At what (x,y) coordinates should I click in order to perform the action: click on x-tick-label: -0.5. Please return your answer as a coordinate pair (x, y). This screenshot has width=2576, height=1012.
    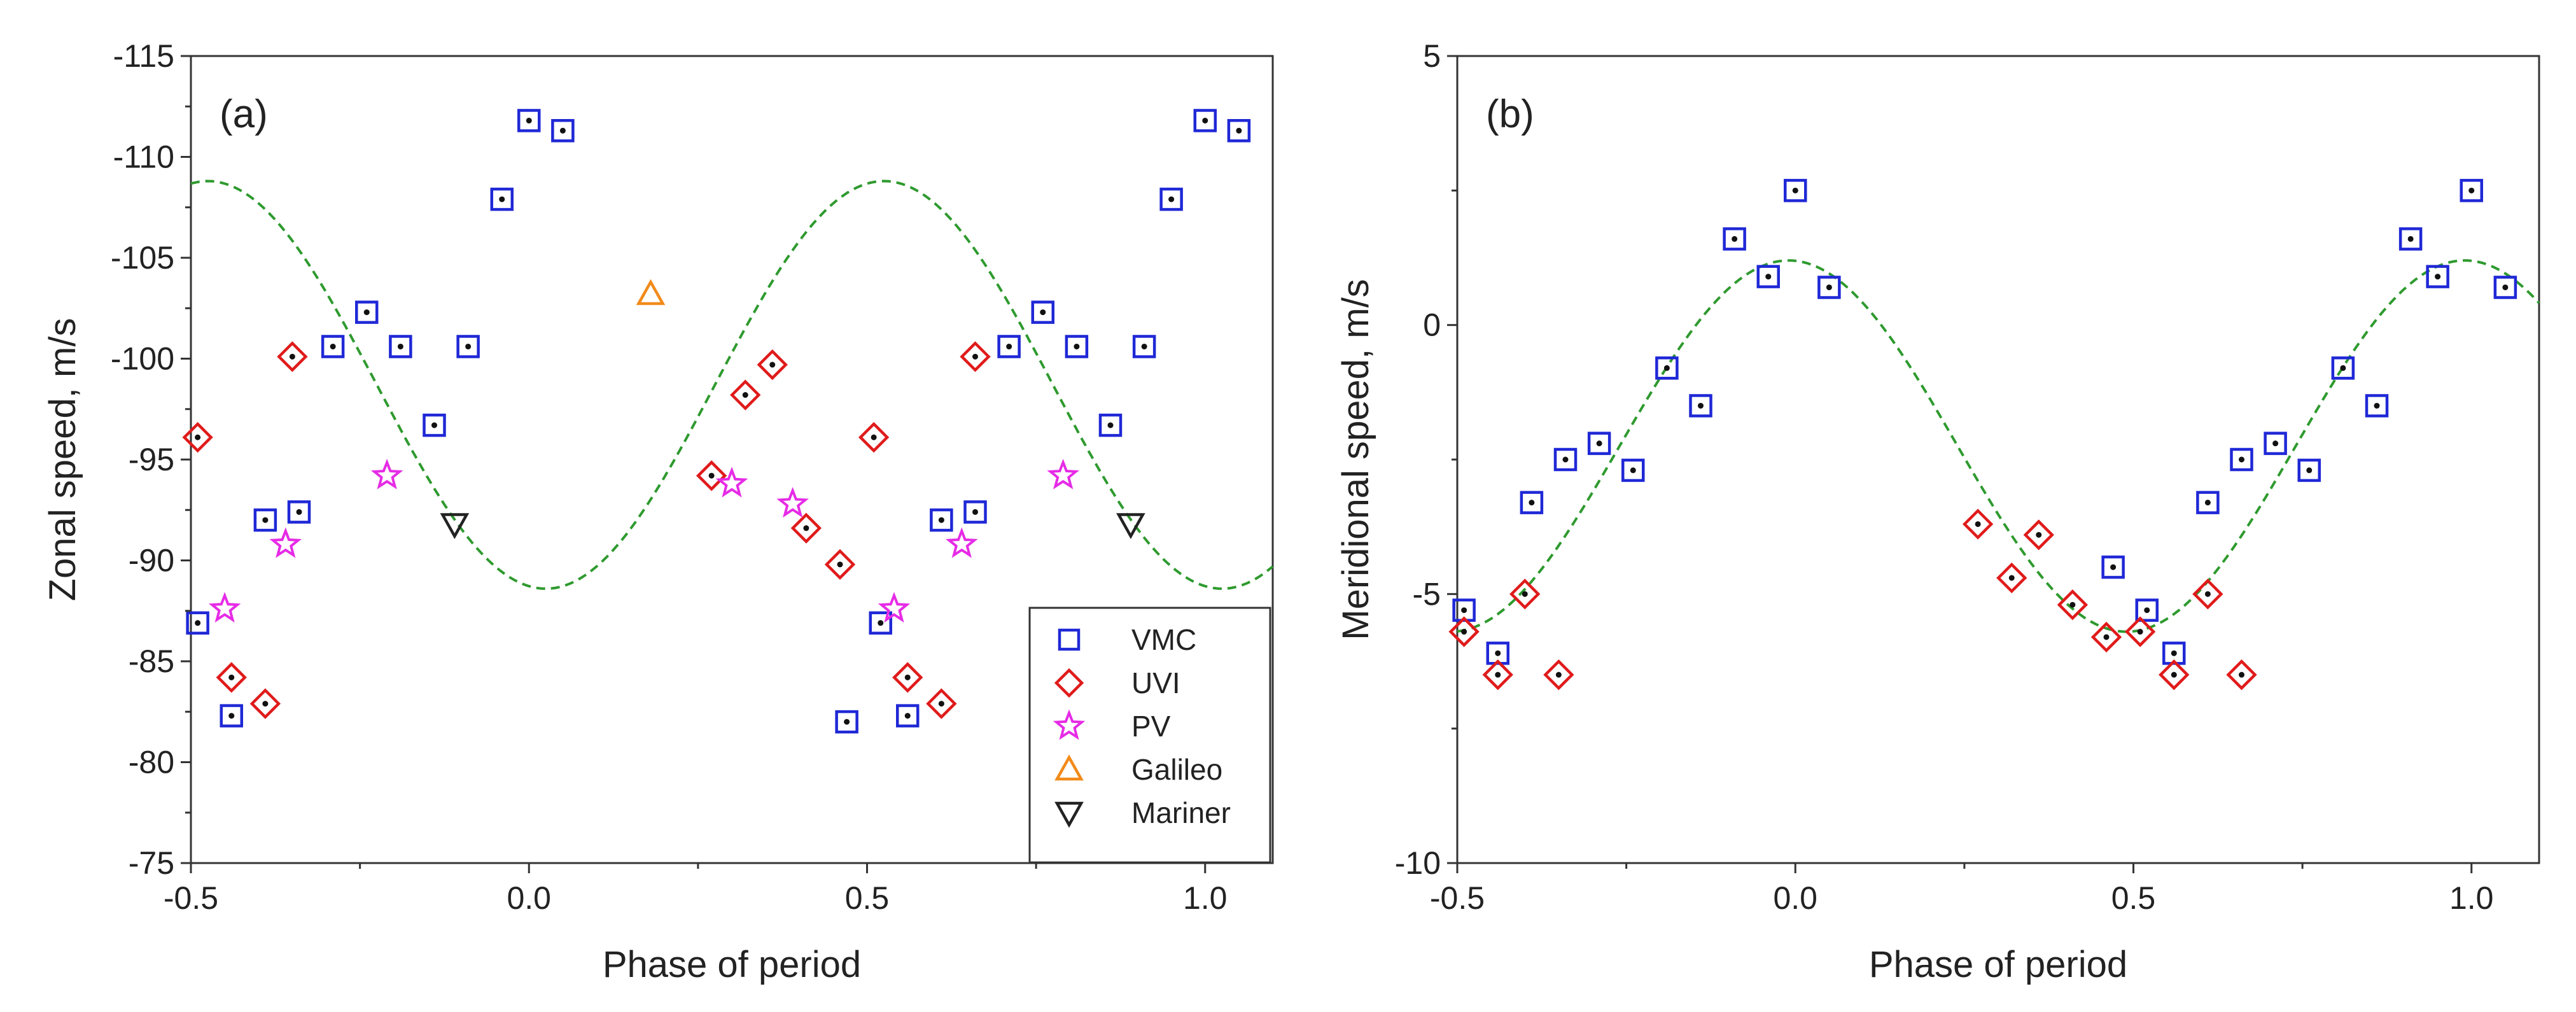
    Looking at the image, I should click on (191, 898).